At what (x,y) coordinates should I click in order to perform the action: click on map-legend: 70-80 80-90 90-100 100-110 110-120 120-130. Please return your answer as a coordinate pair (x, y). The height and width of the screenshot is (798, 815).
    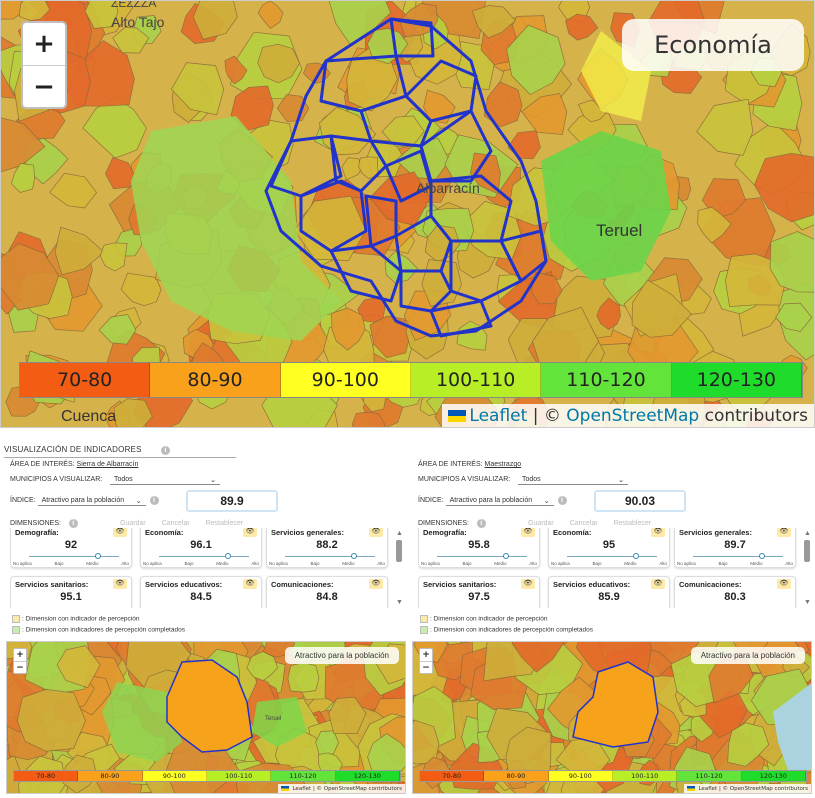
    Looking at the image, I should click on (613, 776).